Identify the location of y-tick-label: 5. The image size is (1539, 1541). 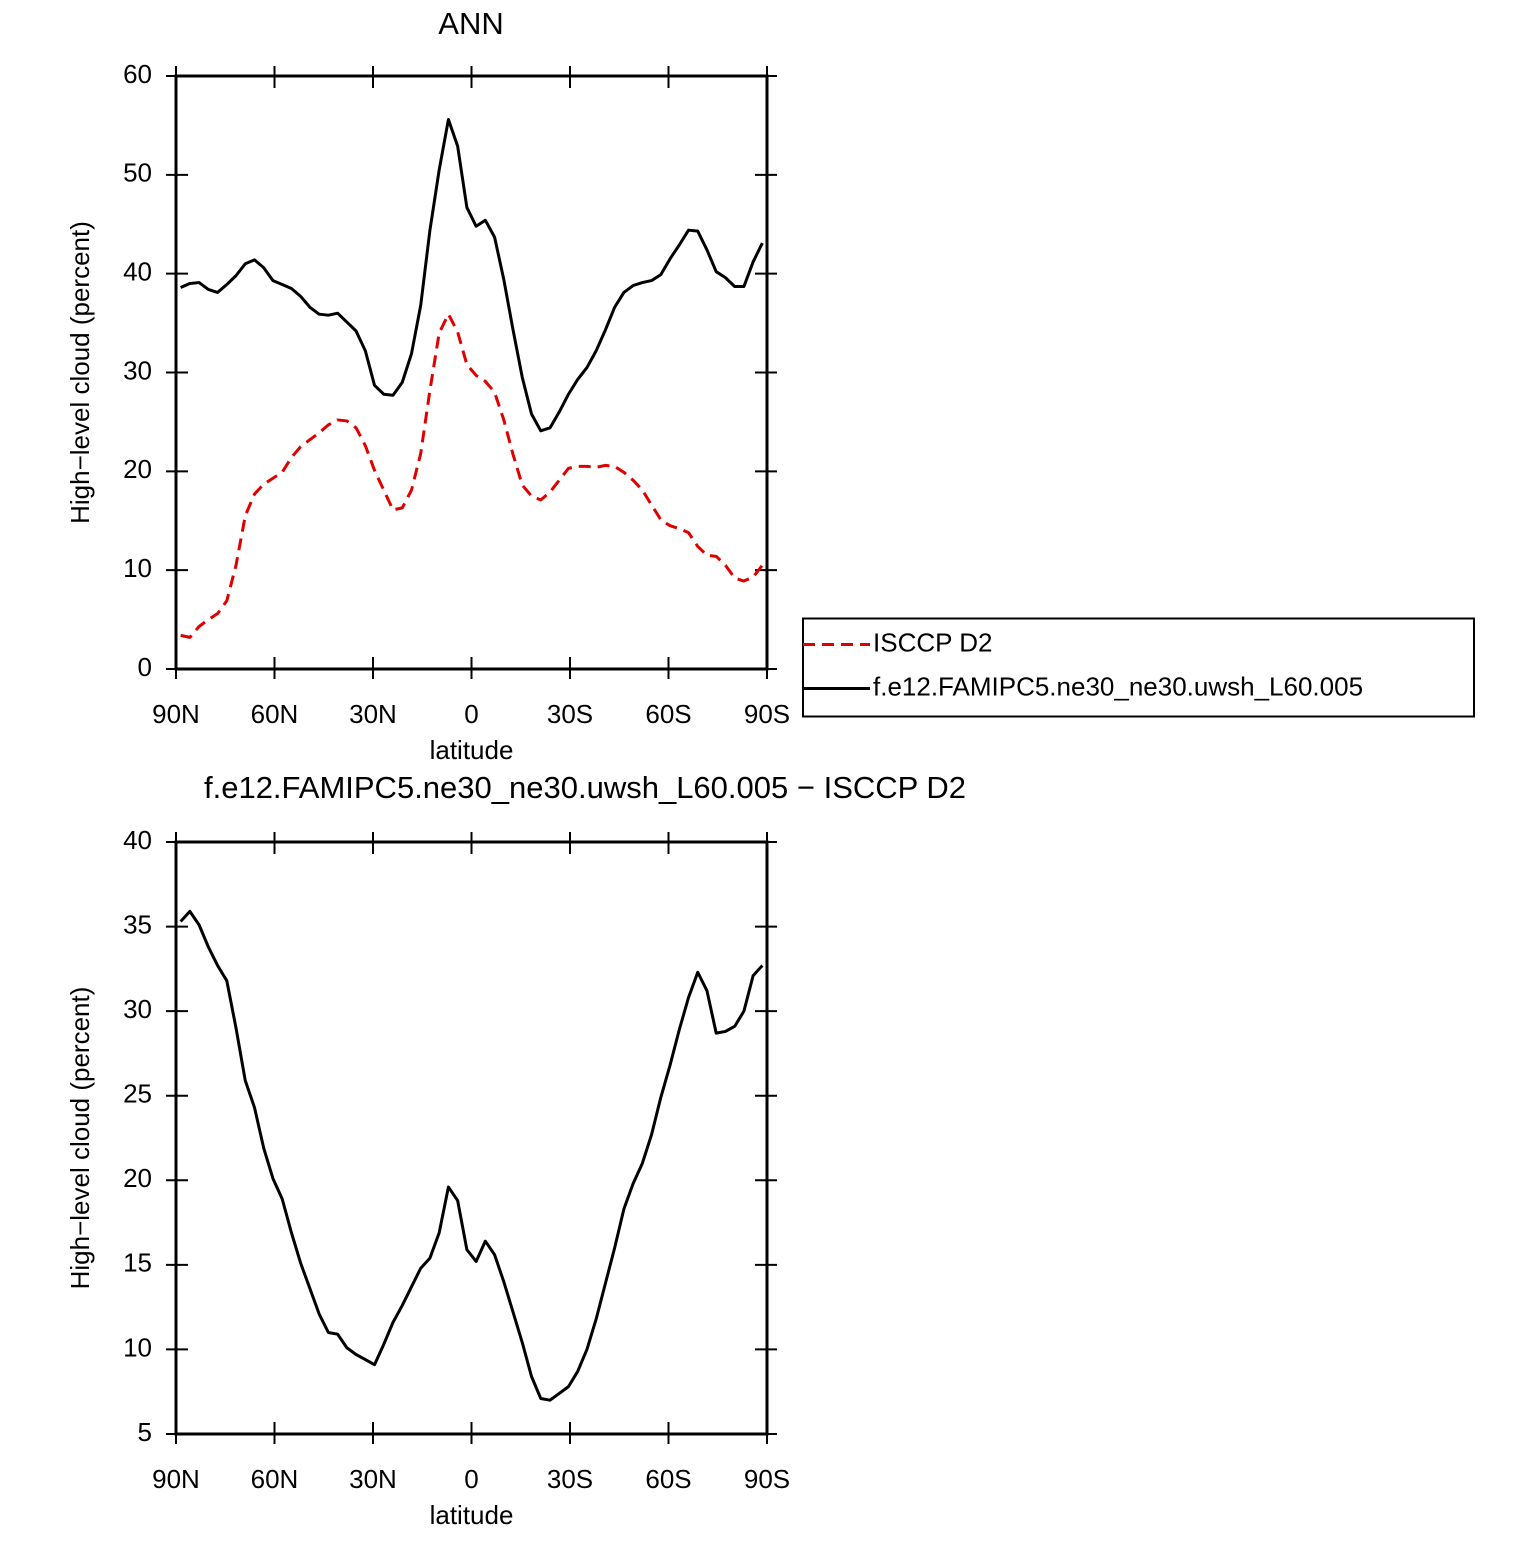
(145, 1432).